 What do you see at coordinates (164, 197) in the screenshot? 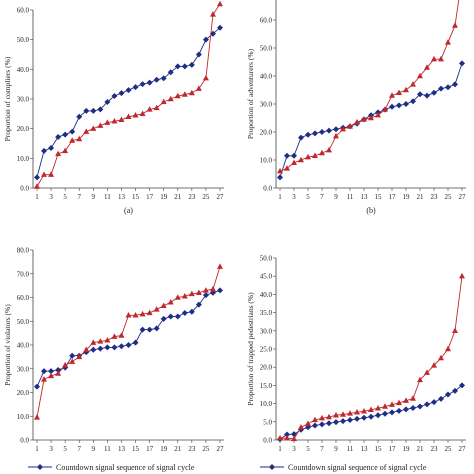
I see `x-tick-label: 19` at bounding box center [164, 197].